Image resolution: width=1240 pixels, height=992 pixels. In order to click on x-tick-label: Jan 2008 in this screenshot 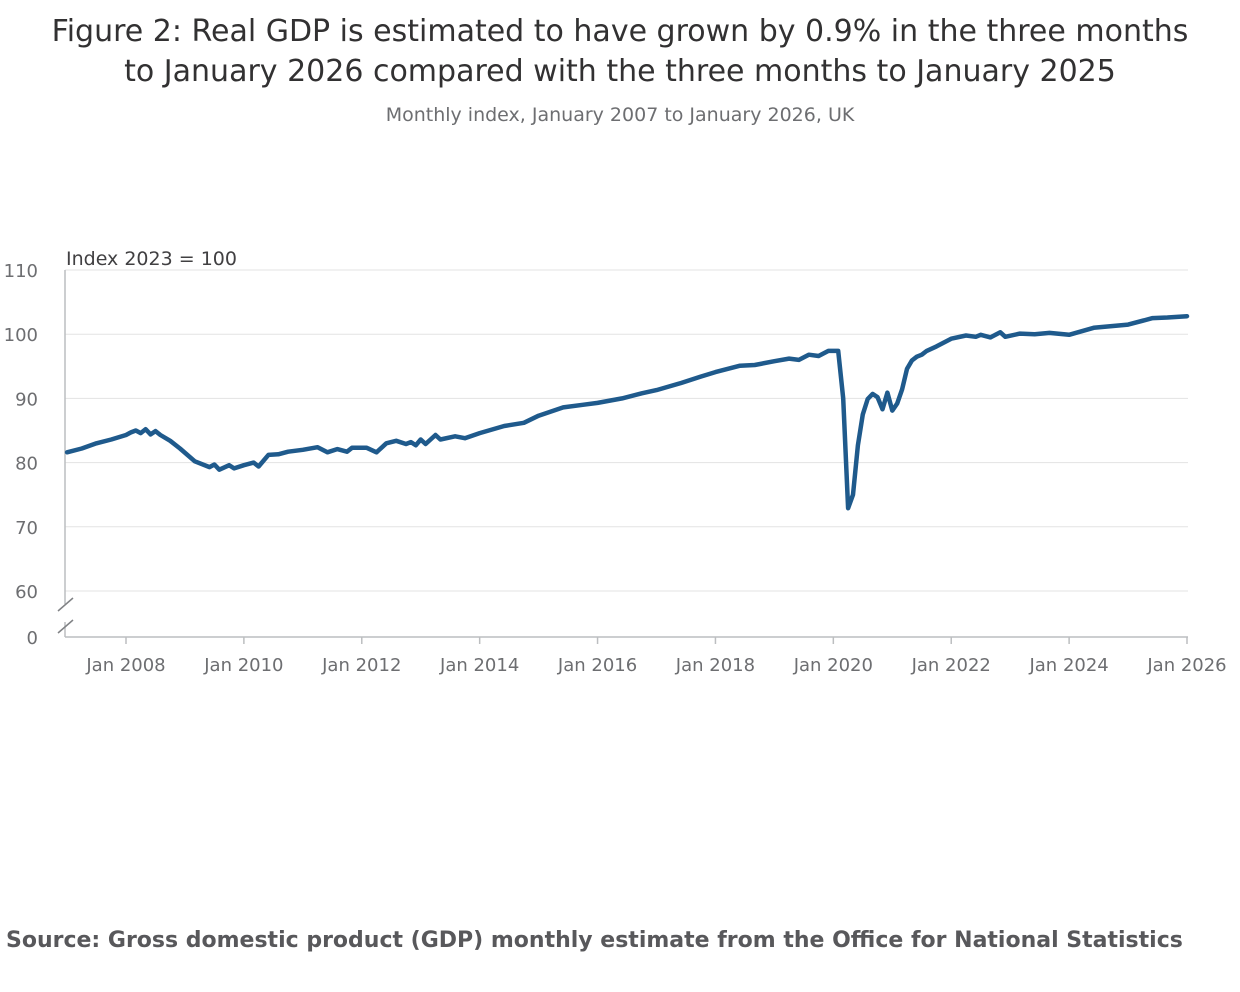, I will do `click(125, 665)`.